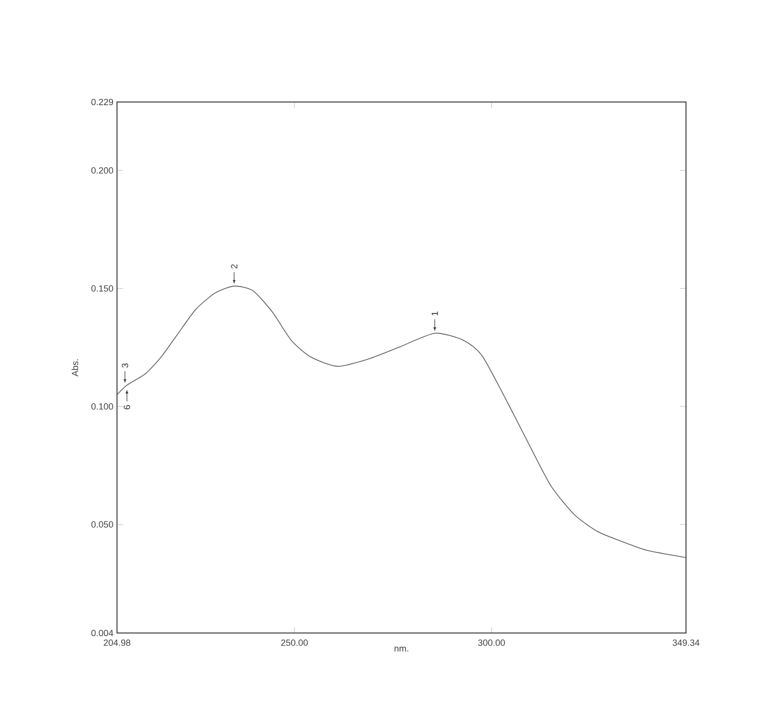 The height and width of the screenshot is (713, 759). I want to click on y-tick-label: 0.150, so click(102, 288).